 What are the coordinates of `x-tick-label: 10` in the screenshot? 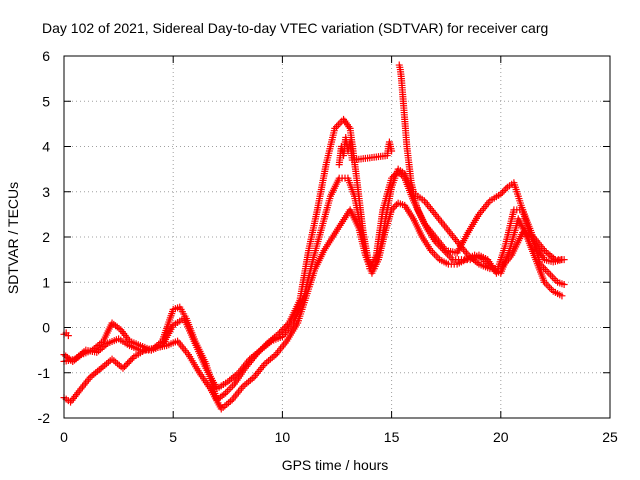 It's located at (283, 437).